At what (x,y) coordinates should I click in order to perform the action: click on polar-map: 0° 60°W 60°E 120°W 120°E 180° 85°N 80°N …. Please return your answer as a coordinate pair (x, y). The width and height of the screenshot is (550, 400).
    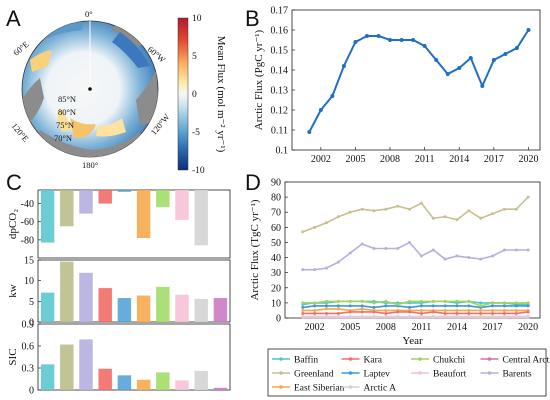
    Looking at the image, I should click on (91, 89).